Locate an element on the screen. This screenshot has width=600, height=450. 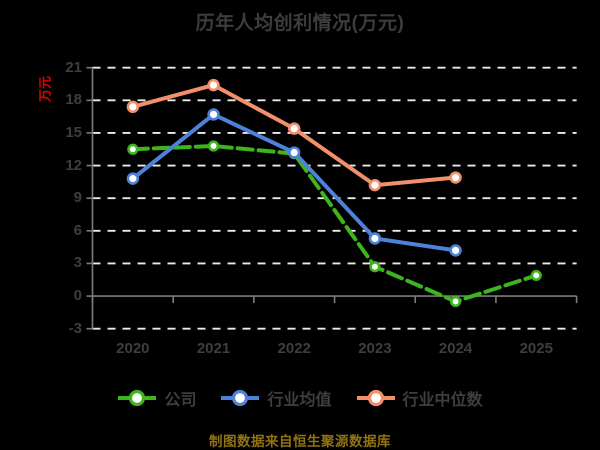
x-tick-label-2020: 2020 is located at coordinates (133, 348).